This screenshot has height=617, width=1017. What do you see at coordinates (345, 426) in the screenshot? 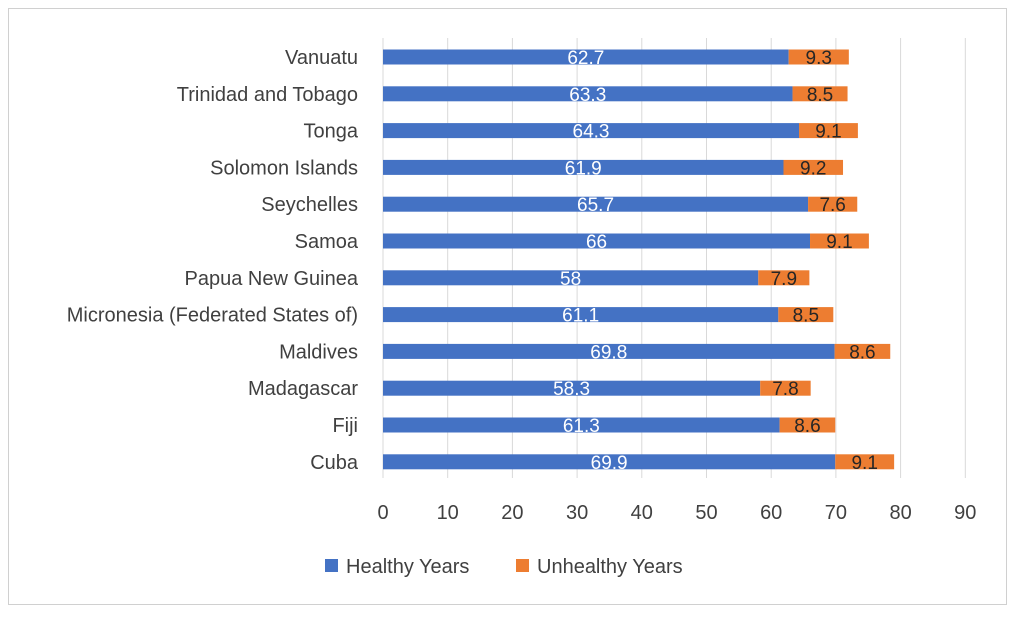
I see `category-label: Fiji` at bounding box center [345, 426].